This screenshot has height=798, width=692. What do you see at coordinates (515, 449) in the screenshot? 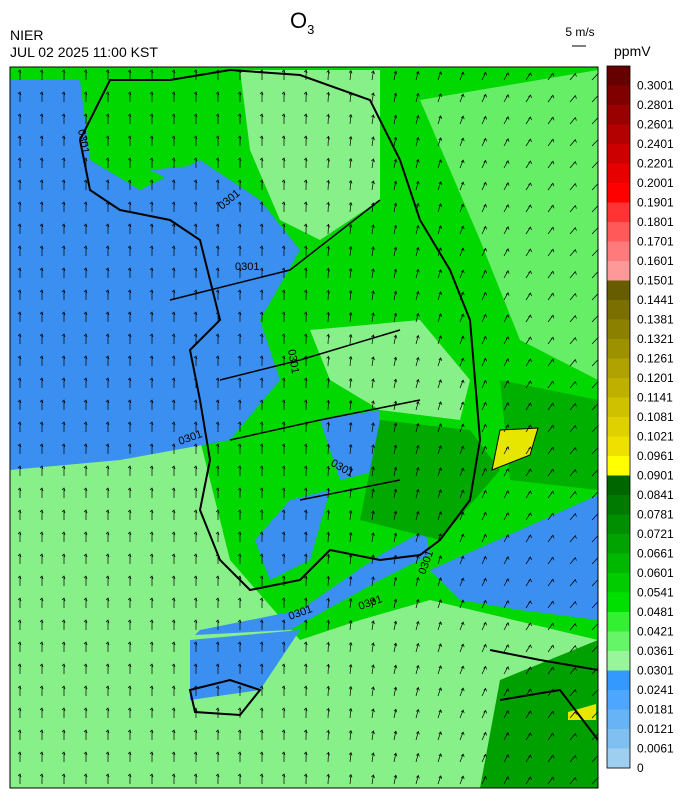
I see `region-high` at bounding box center [515, 449].